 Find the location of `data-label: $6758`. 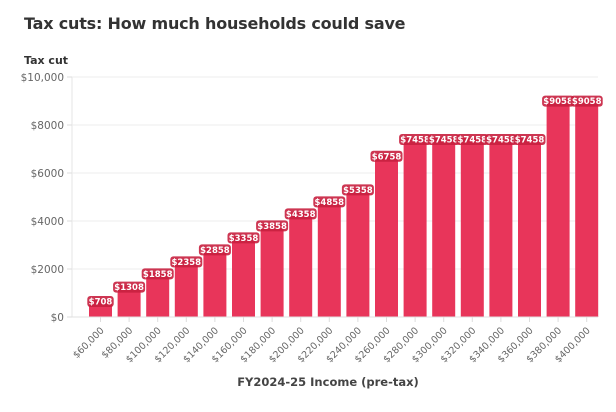

data-label: $6758 is located at coordinates (387, 157).